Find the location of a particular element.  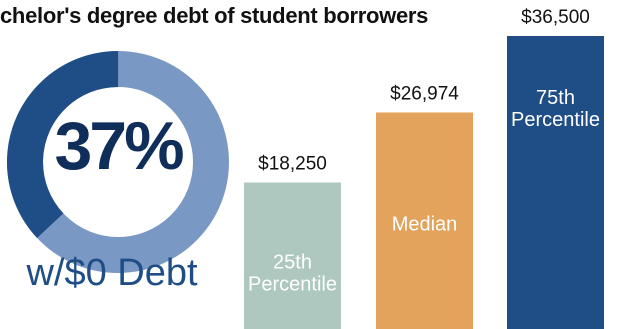

bar-category-label: Median is located at coordinates (425, 224).